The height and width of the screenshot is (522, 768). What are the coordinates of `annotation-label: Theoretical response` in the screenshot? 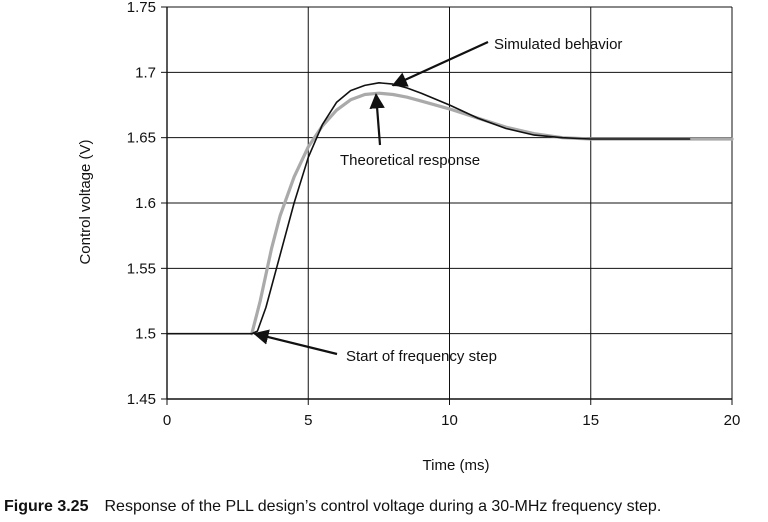 It's located at (410, 160).